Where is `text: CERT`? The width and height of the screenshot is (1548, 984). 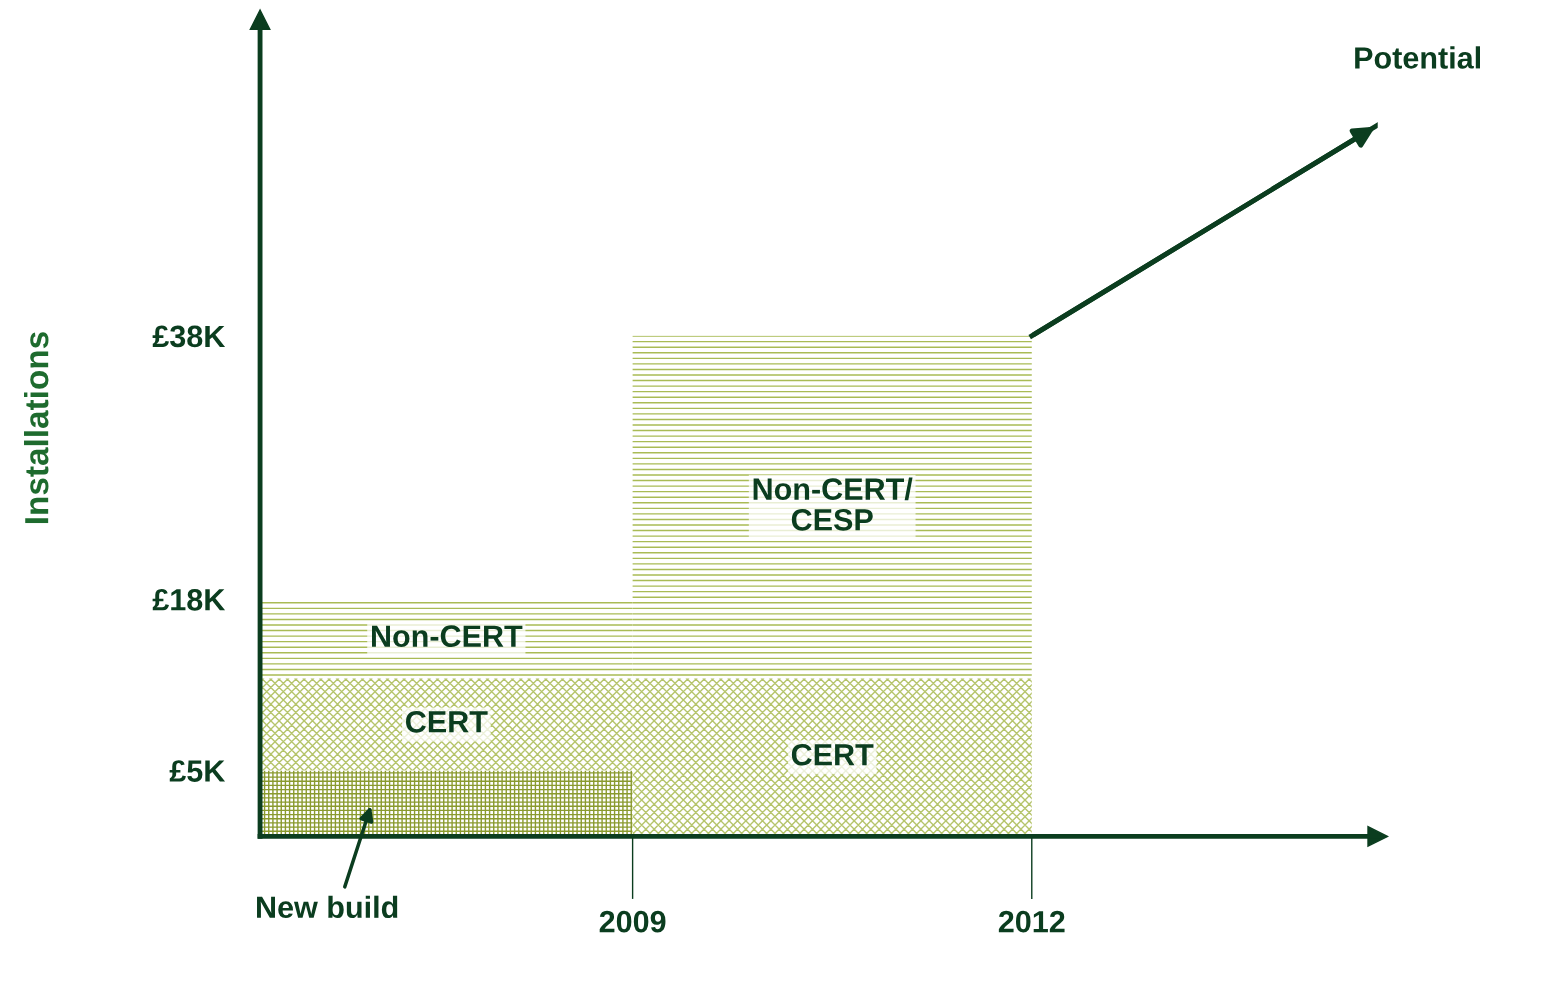
text: CERT is located at coordinates (832, 754).